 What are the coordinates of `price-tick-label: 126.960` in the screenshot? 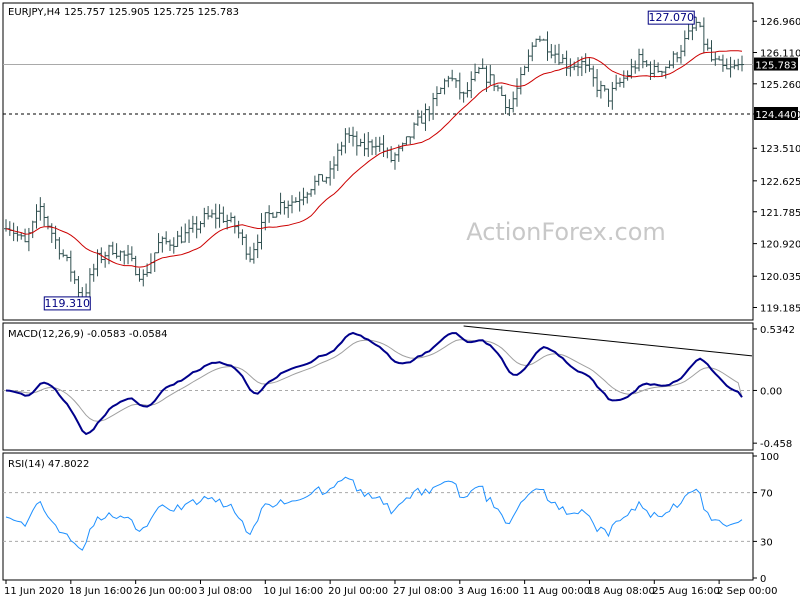 It's located at (780, 22).